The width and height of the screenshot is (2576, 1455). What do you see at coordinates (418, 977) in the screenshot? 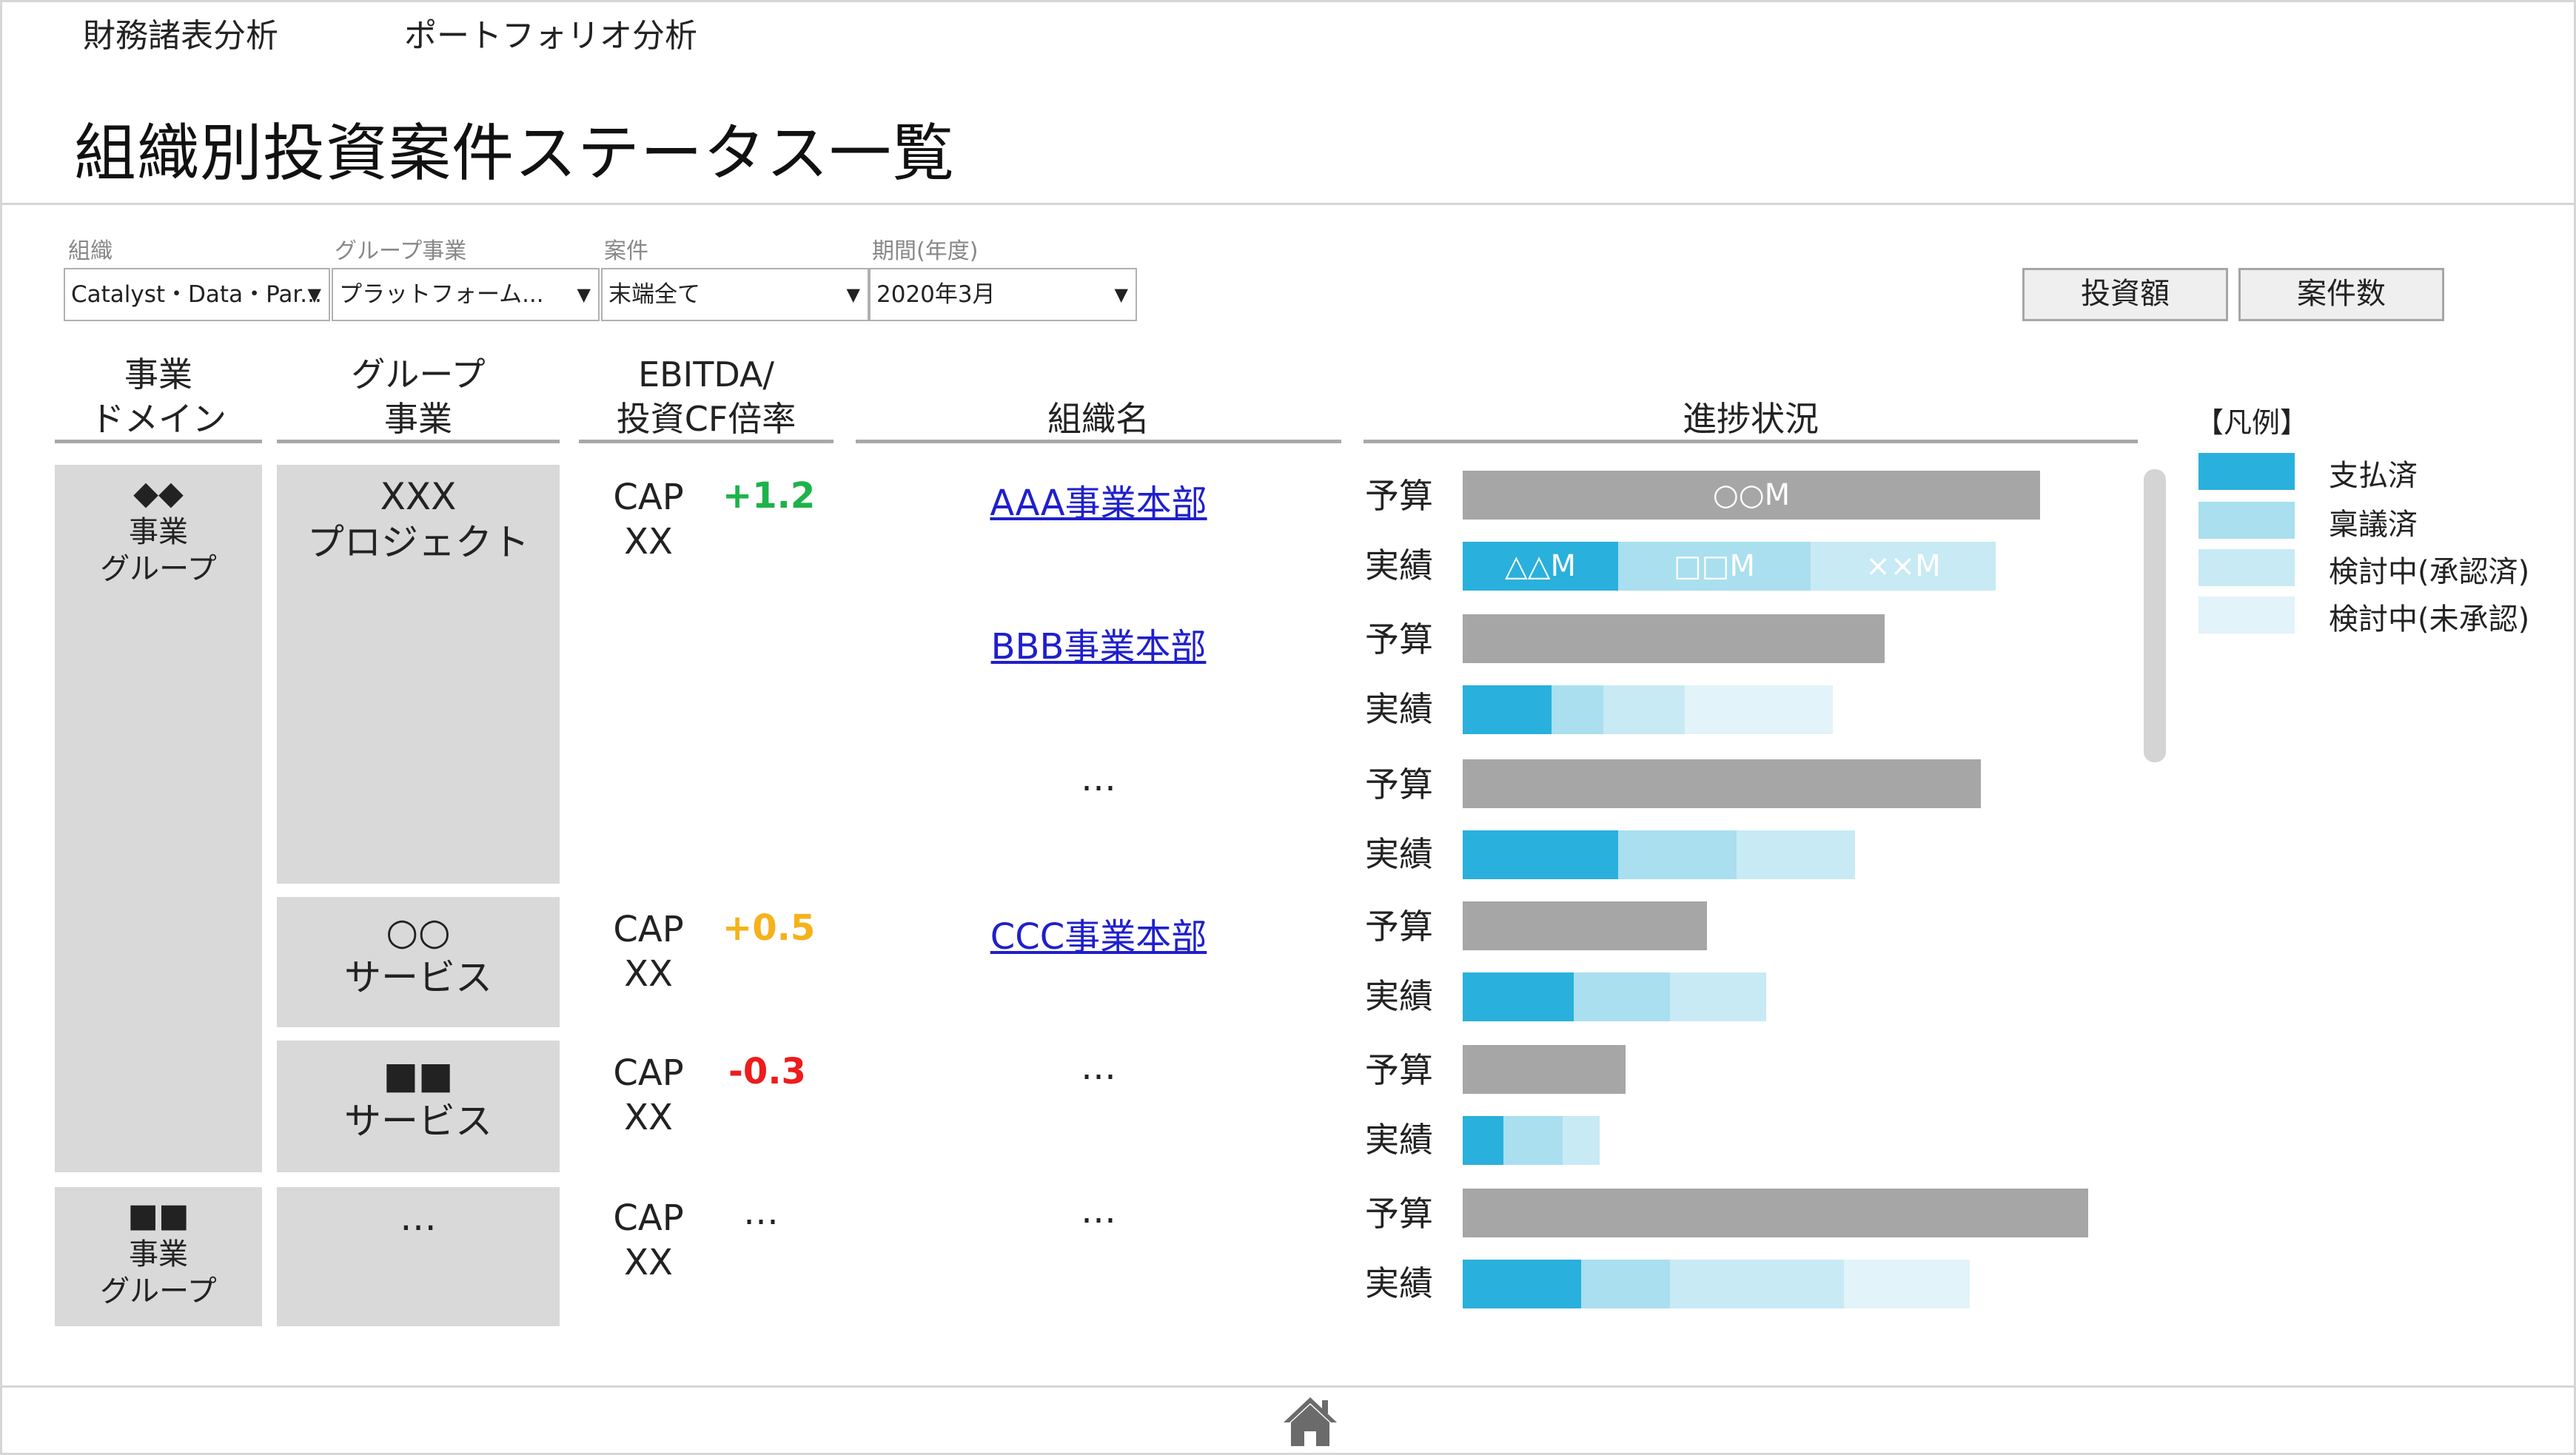
I see `group-line2: サービス` at bounding box center [418, 977].